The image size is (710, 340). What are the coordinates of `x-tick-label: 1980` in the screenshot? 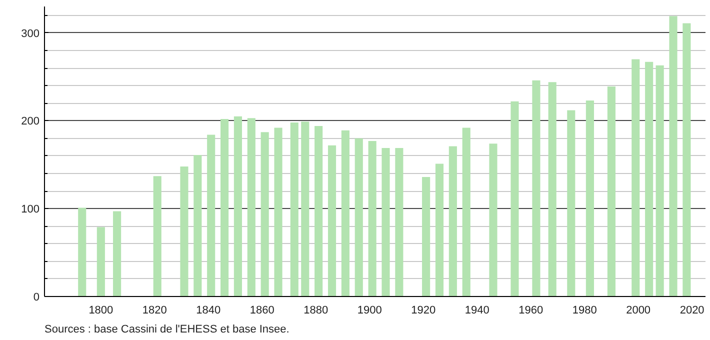 It's located at (584, 310).